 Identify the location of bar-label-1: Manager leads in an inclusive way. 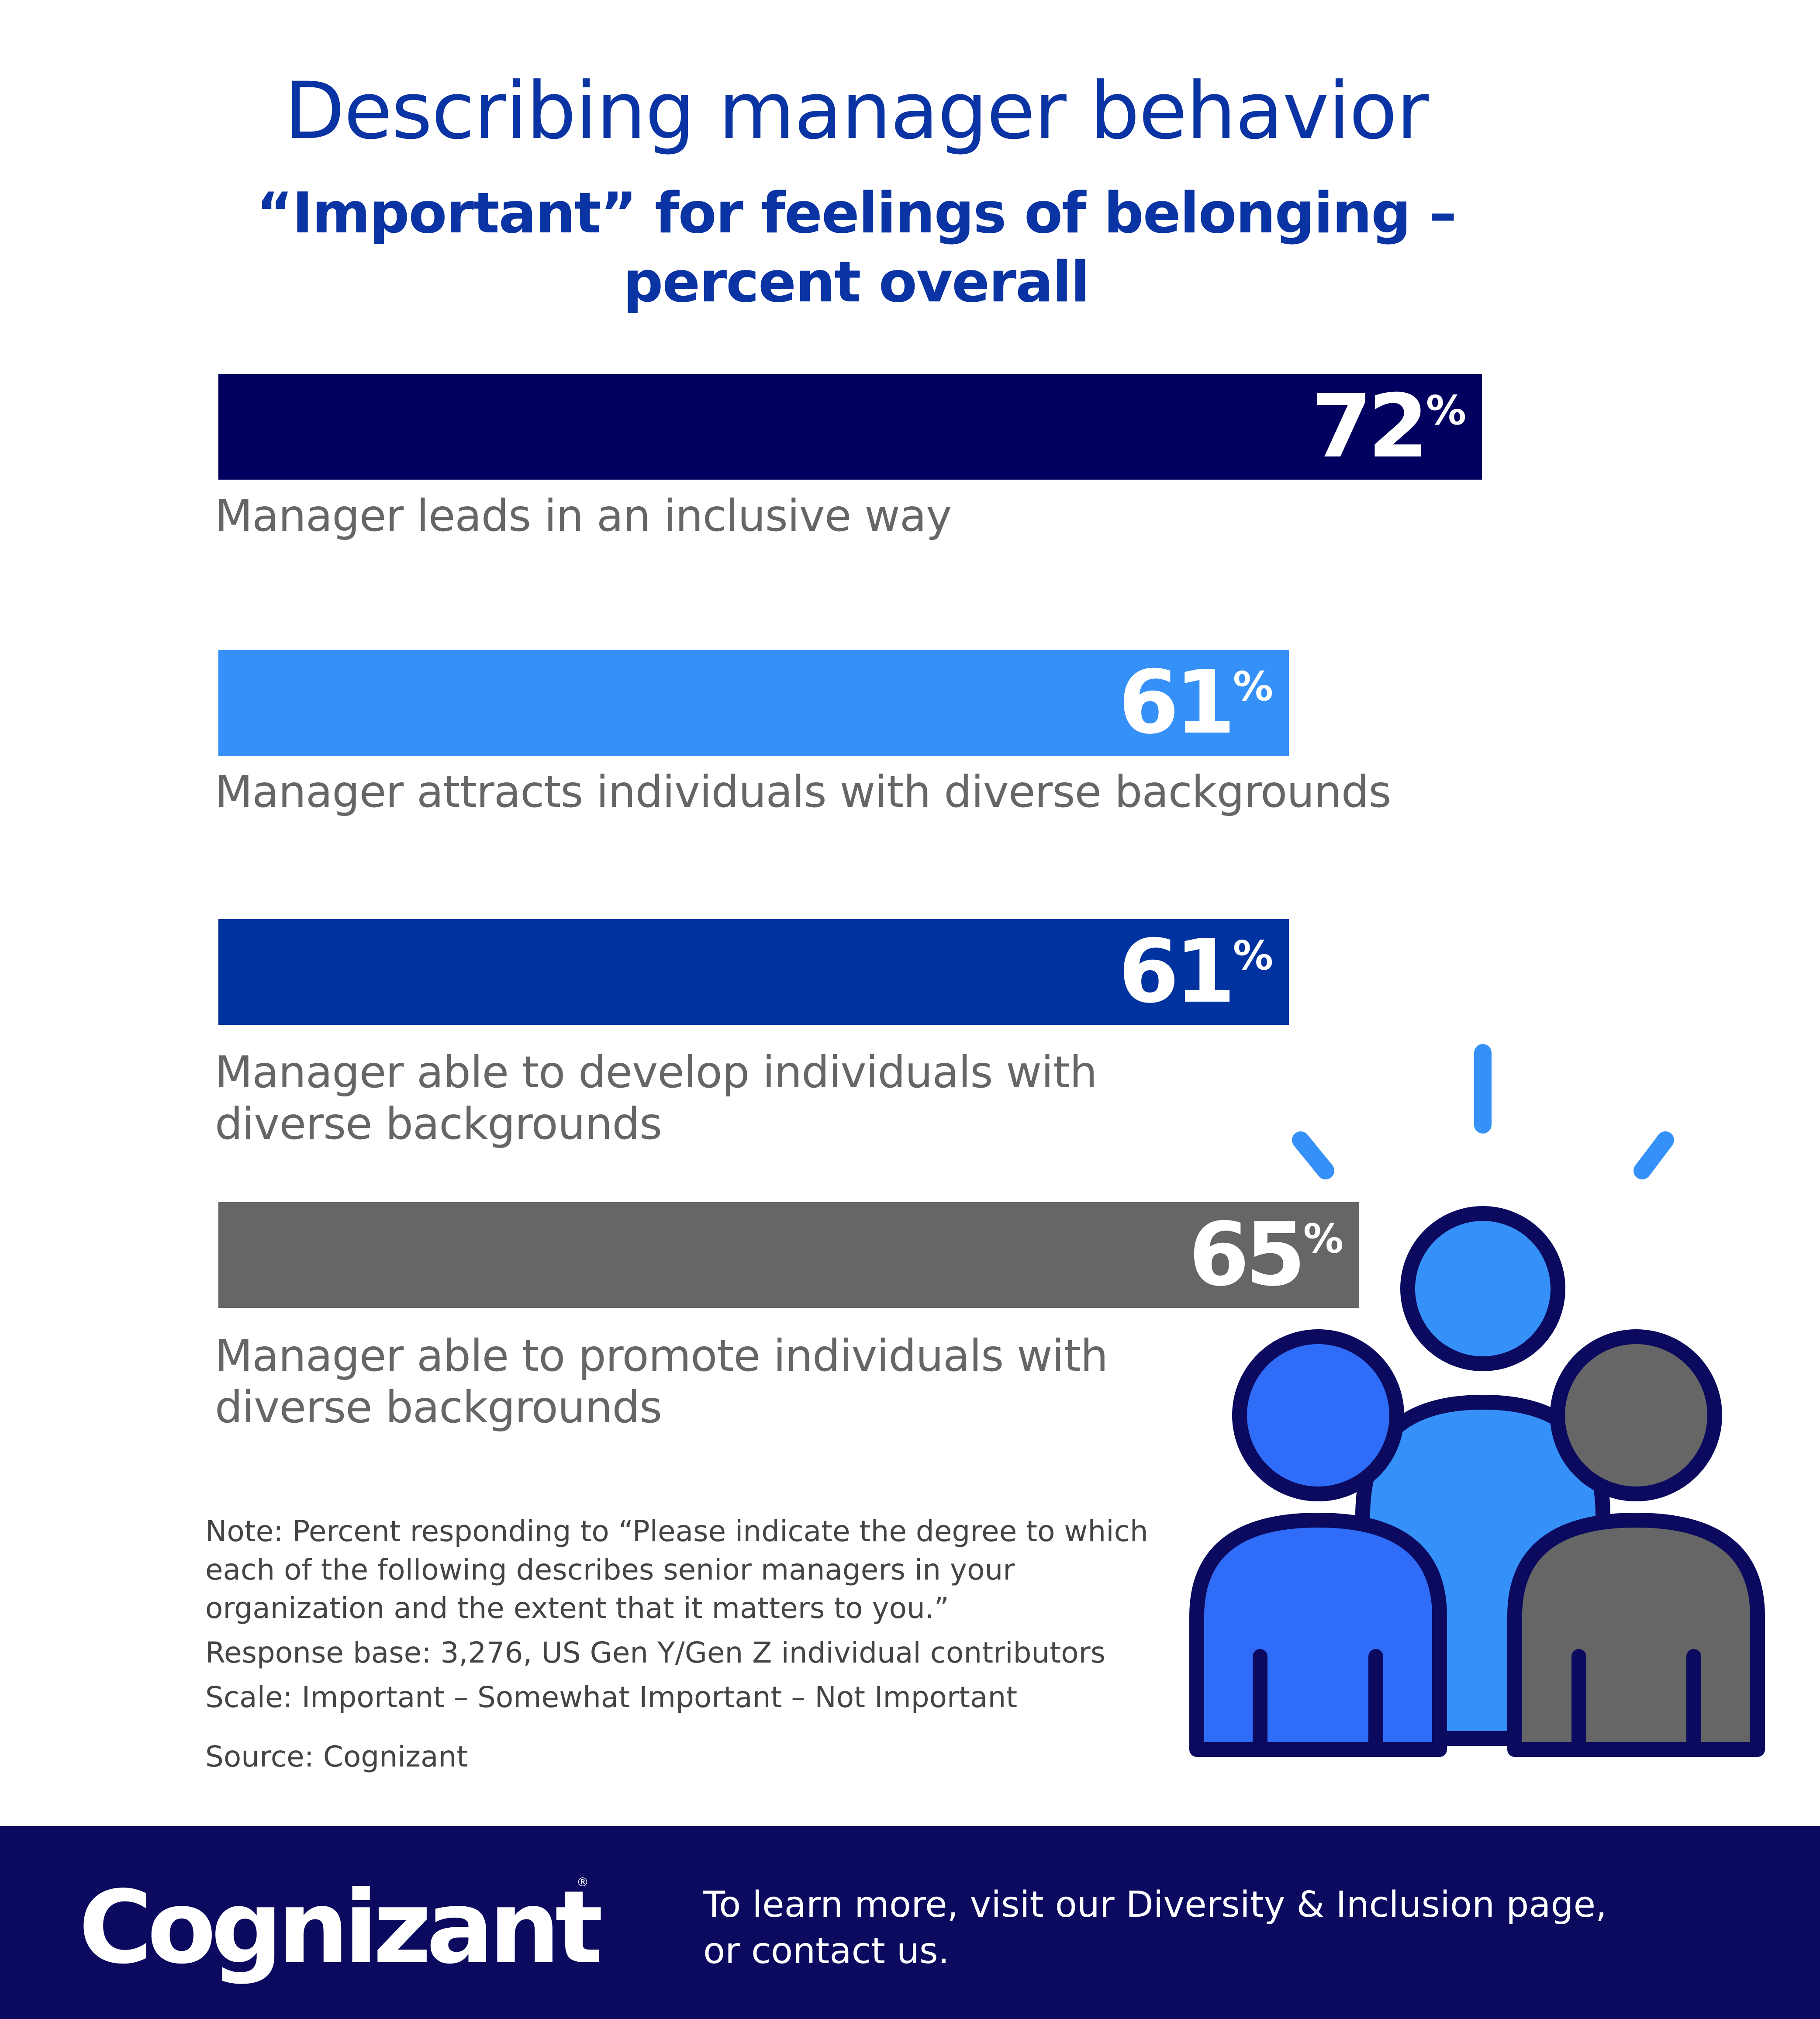
(583, 516).